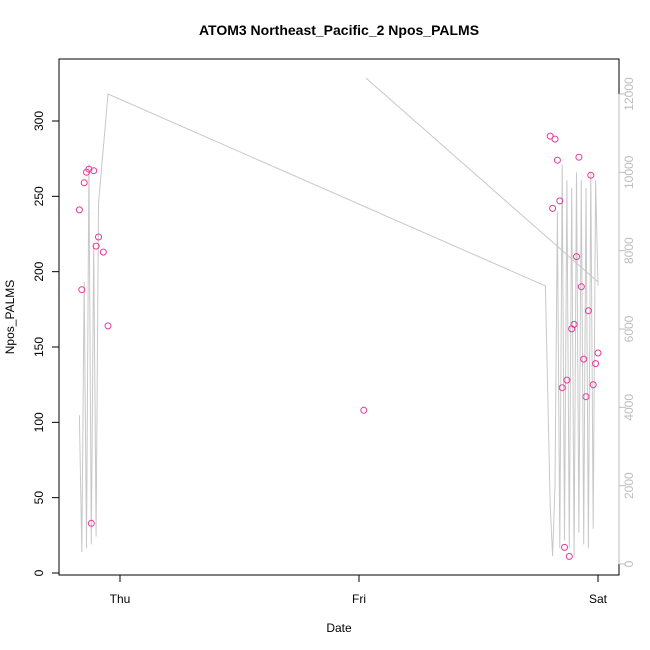 This screenshot has height=650, width=650. What do you see at coordinates (359, 599) in the screenshot?
I see `x-tick-label: Fri` at bounding box center [359, 599].